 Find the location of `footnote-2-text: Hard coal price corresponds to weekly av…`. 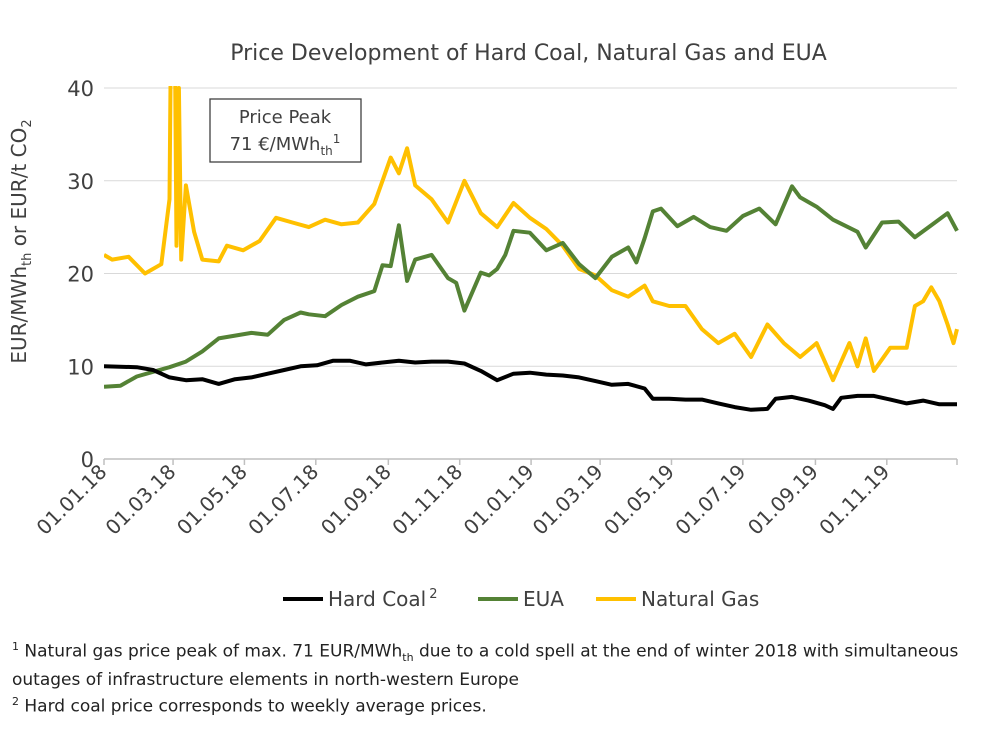

footnote-2-text: Hard coal price corresponds to weekly av… is located at coordinates (253, 706).